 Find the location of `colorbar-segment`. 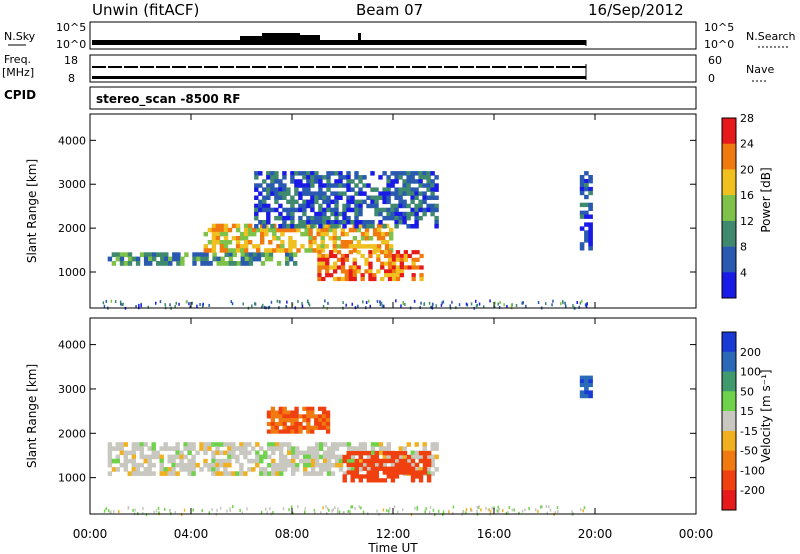

colorbar-segment is located at coordinates (729, 421).